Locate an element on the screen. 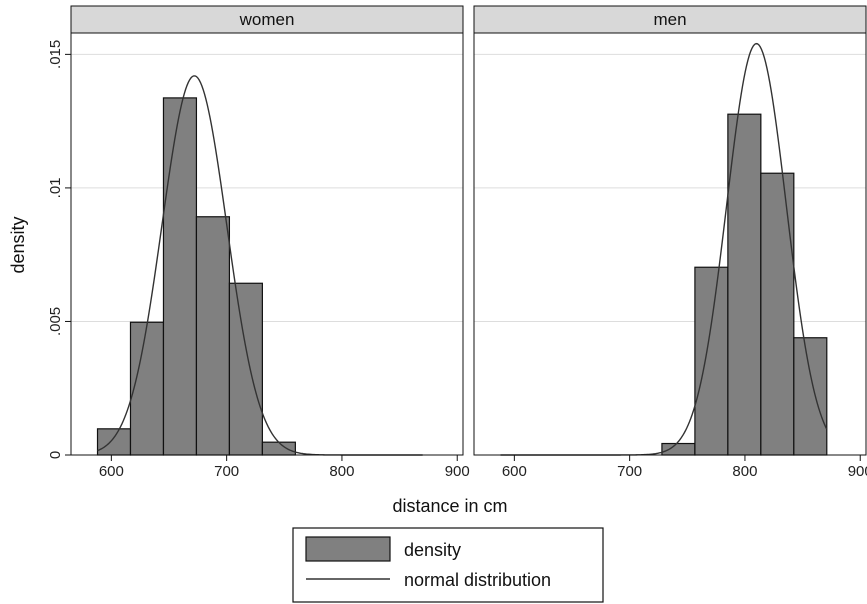 This screenshot has height=604, width=867. panel-strip-title: women is located at coordinates (267, 19).